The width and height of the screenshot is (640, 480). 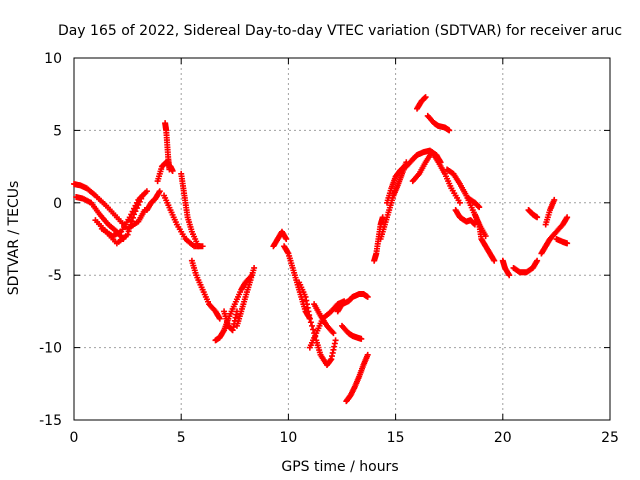 What do you see at coordinates (396, 438) in the screenshot?
I see `x-tick-label: 15` at bounding box center [396, 438].